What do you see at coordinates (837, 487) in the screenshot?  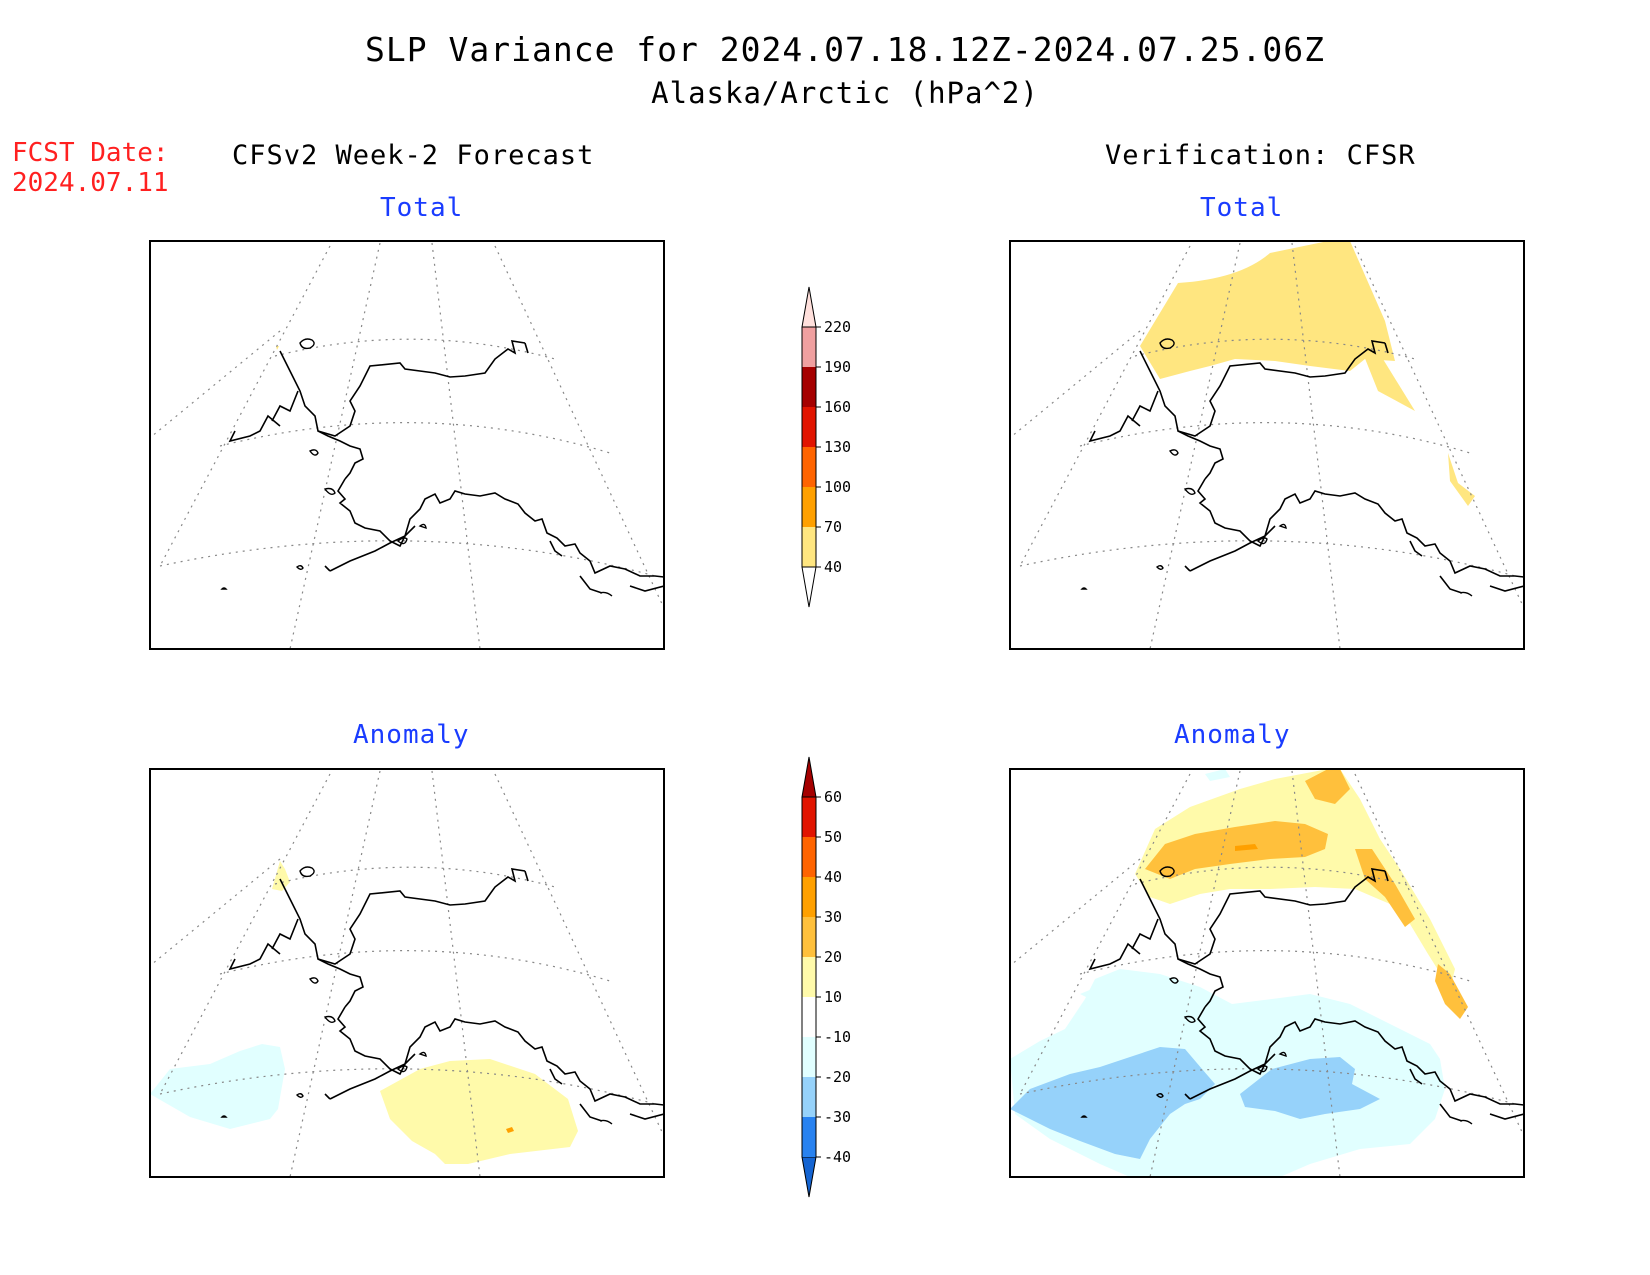 I see `colorbar-label: 100` at bounding box center [837, 487].